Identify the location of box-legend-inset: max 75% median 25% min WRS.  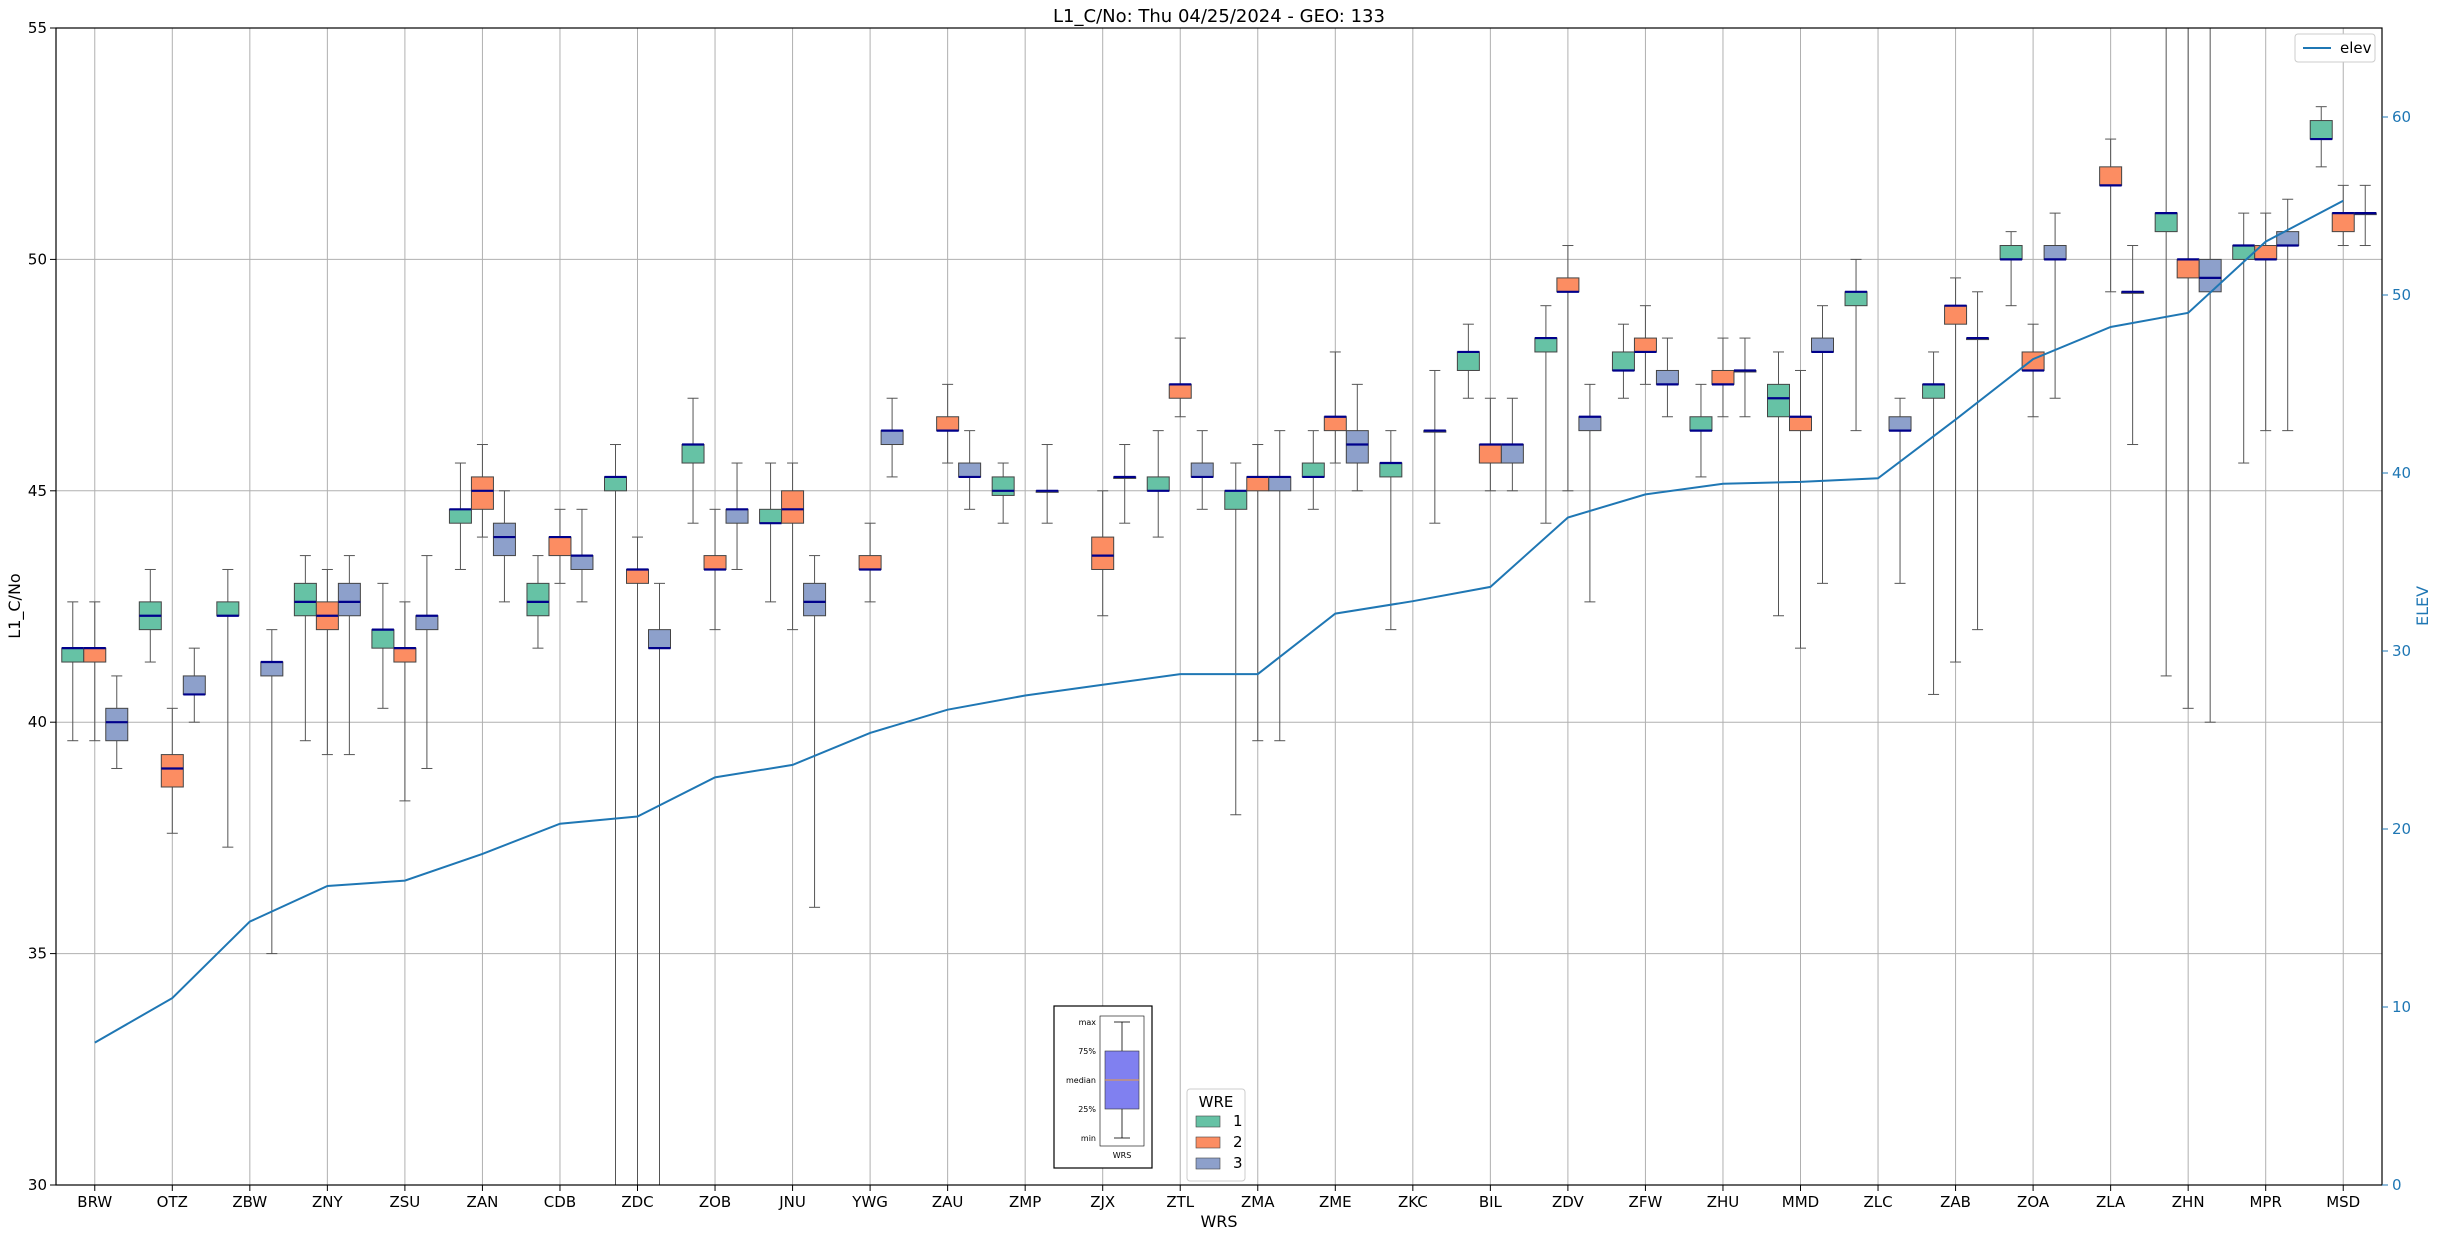
(1103, 1087).